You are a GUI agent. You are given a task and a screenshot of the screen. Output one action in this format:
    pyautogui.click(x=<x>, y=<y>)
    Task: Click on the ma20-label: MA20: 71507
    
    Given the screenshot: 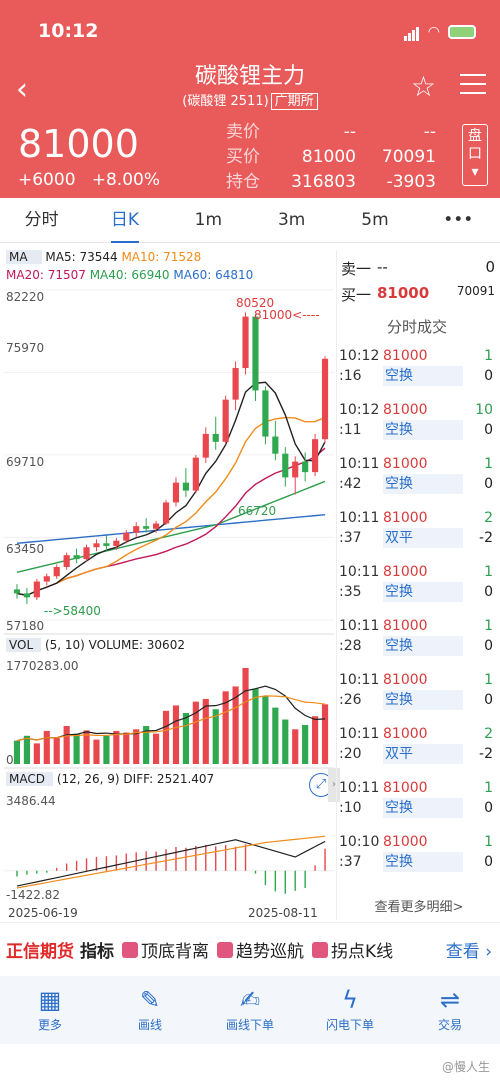 What is the action you would take?
    pyautogui.click(x=46, y=275)
    